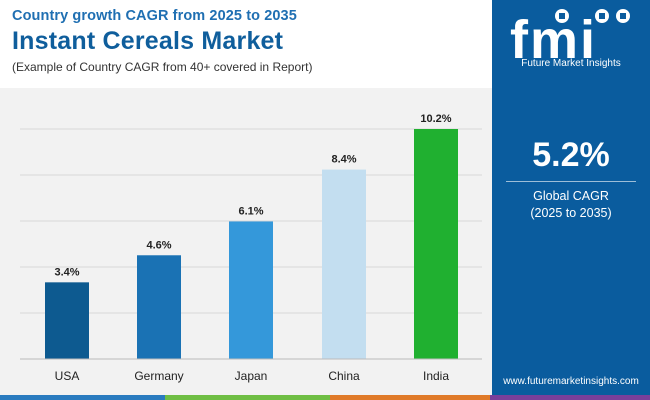  Describe the element at coordinates (159, 307) in the screenshot. I see `bar-germany` at that location.